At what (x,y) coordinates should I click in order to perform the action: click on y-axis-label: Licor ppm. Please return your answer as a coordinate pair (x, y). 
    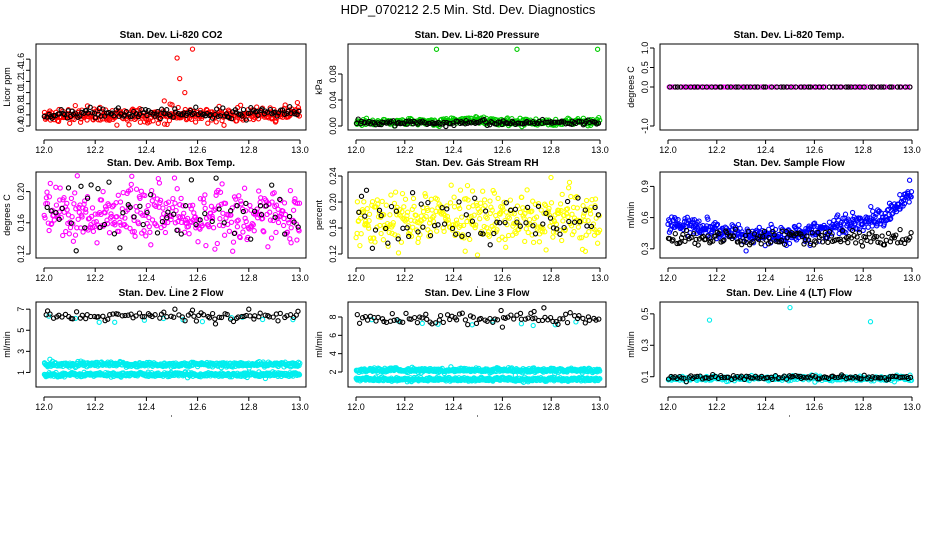
    Looking at the image, I should click on (7, 87).